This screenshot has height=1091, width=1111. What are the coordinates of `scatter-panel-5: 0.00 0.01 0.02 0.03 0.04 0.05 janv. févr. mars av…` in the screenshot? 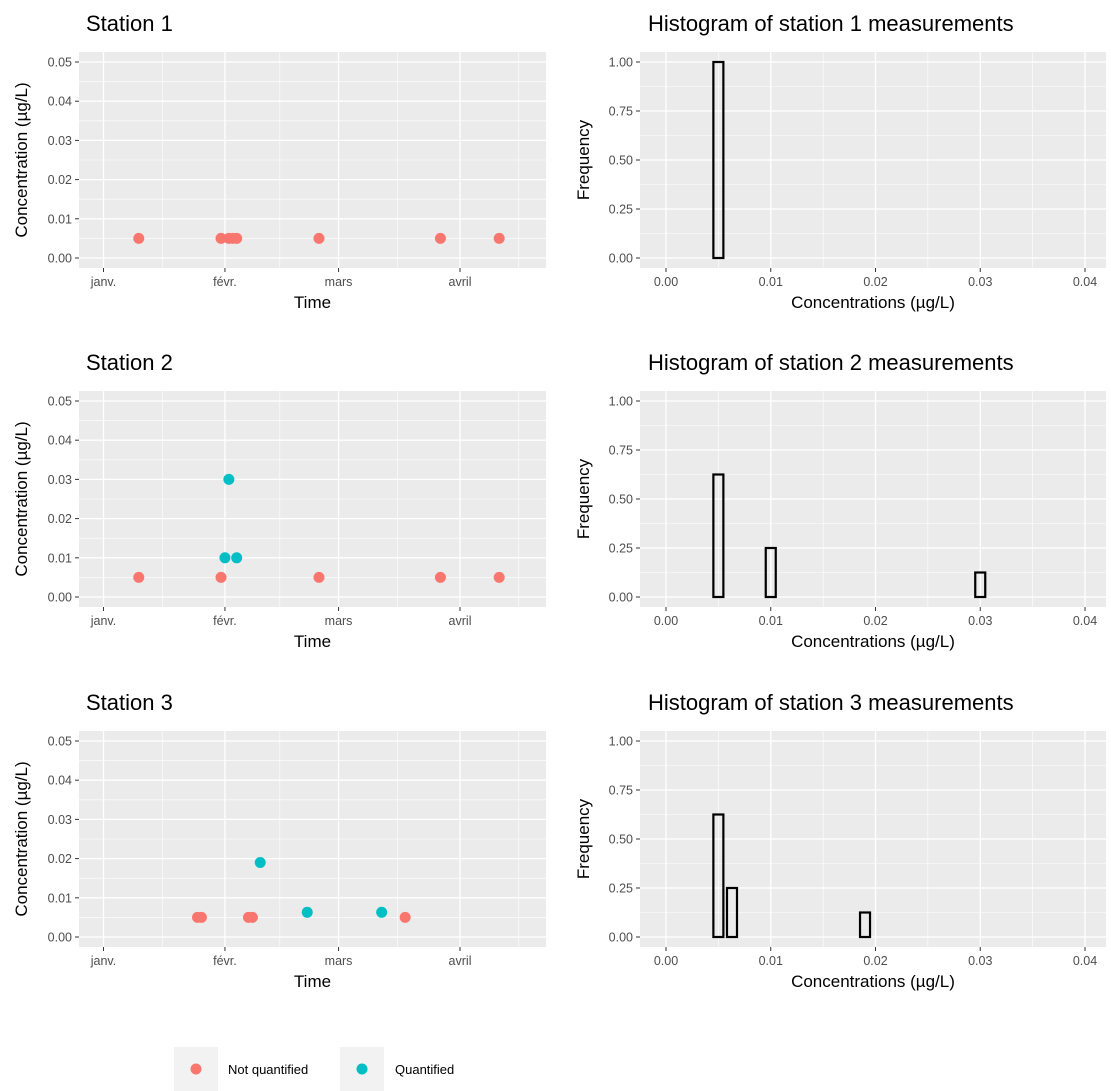 It's located at (279, 840).